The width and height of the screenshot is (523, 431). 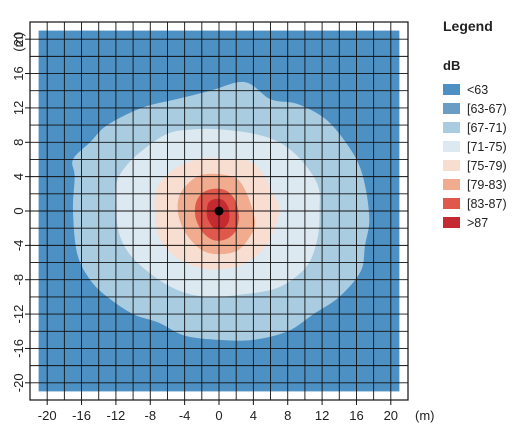 I want to click on legend-item: [75-79), so click(x=482, y=165).